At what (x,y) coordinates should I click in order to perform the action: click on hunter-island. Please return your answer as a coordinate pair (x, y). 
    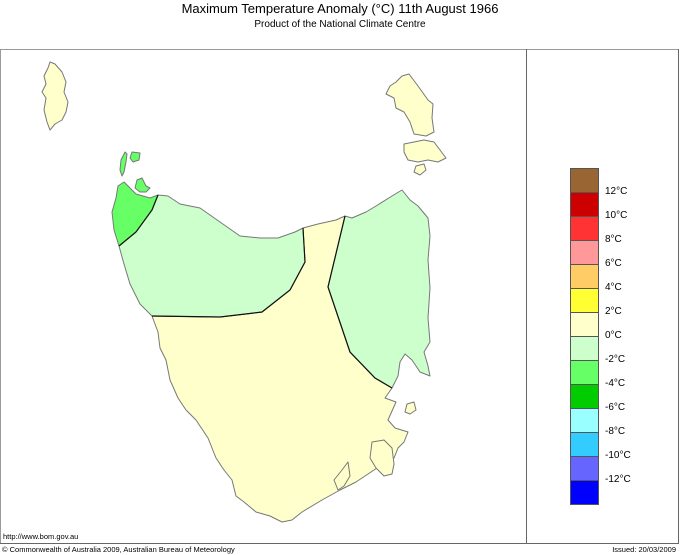
    Looking at the image, I should click on (123, 164).